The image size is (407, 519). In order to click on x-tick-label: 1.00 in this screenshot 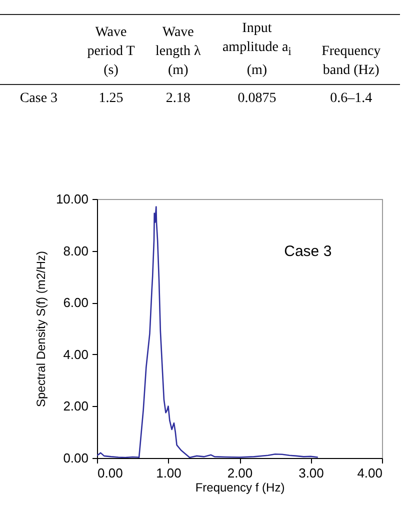, I will do `click(169, 473)`.